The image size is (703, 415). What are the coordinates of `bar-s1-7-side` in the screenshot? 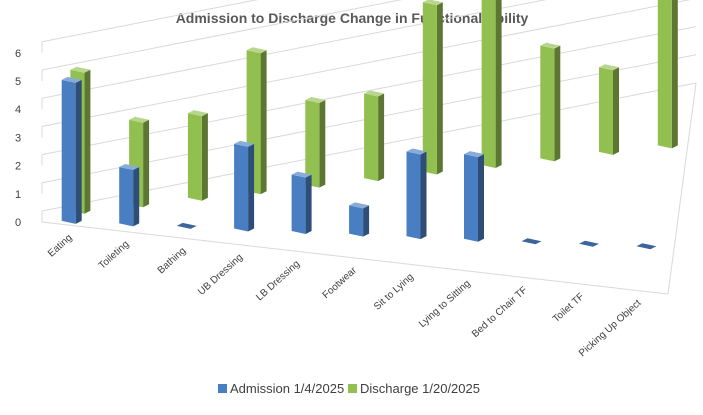 It's located at (498, 84).